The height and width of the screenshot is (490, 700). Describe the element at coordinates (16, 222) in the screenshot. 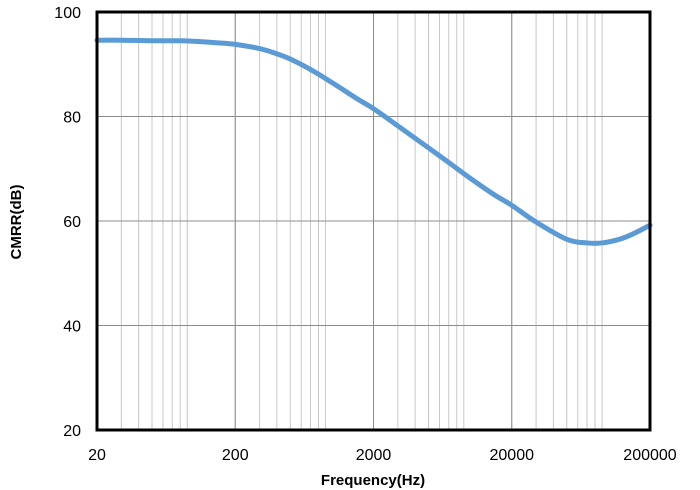

I see `y-axis-title: CMRR(dB)` at that location.